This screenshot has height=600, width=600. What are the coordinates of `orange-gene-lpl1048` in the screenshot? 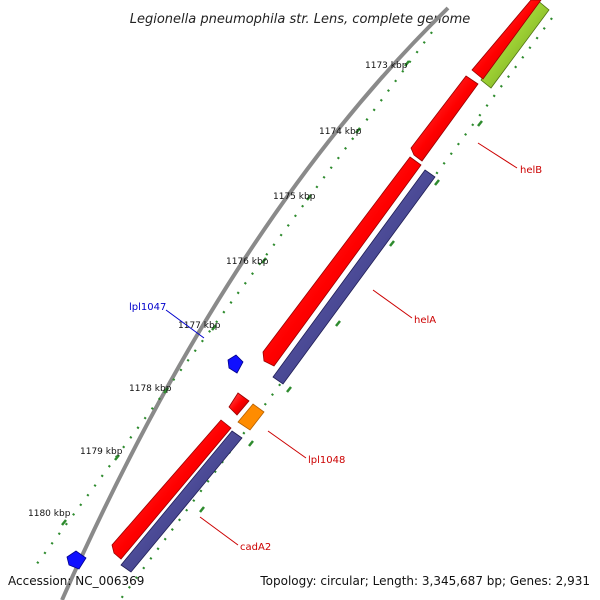 It's located at (251, 417).